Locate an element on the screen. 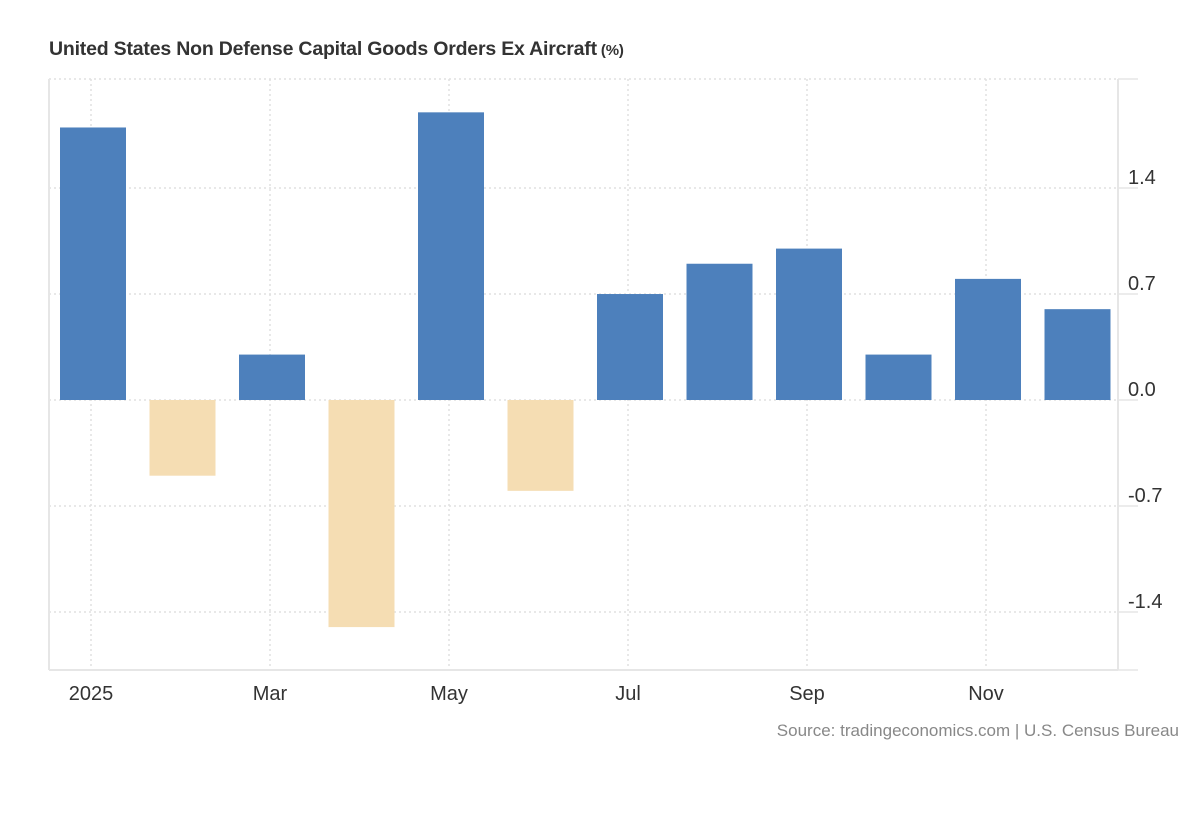 The width and height of the screenshot is (1200, 820). bar-jun-2025 is located at coordinates (540, 445).